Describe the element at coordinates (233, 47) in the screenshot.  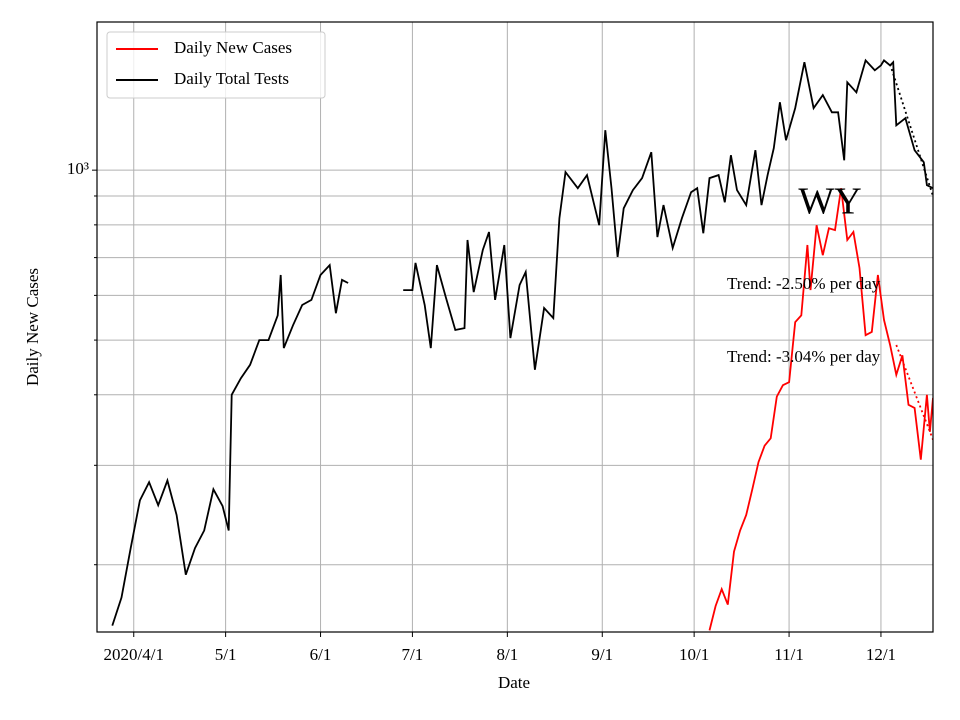
I see `legend-label: Daily New Cases` at that location.